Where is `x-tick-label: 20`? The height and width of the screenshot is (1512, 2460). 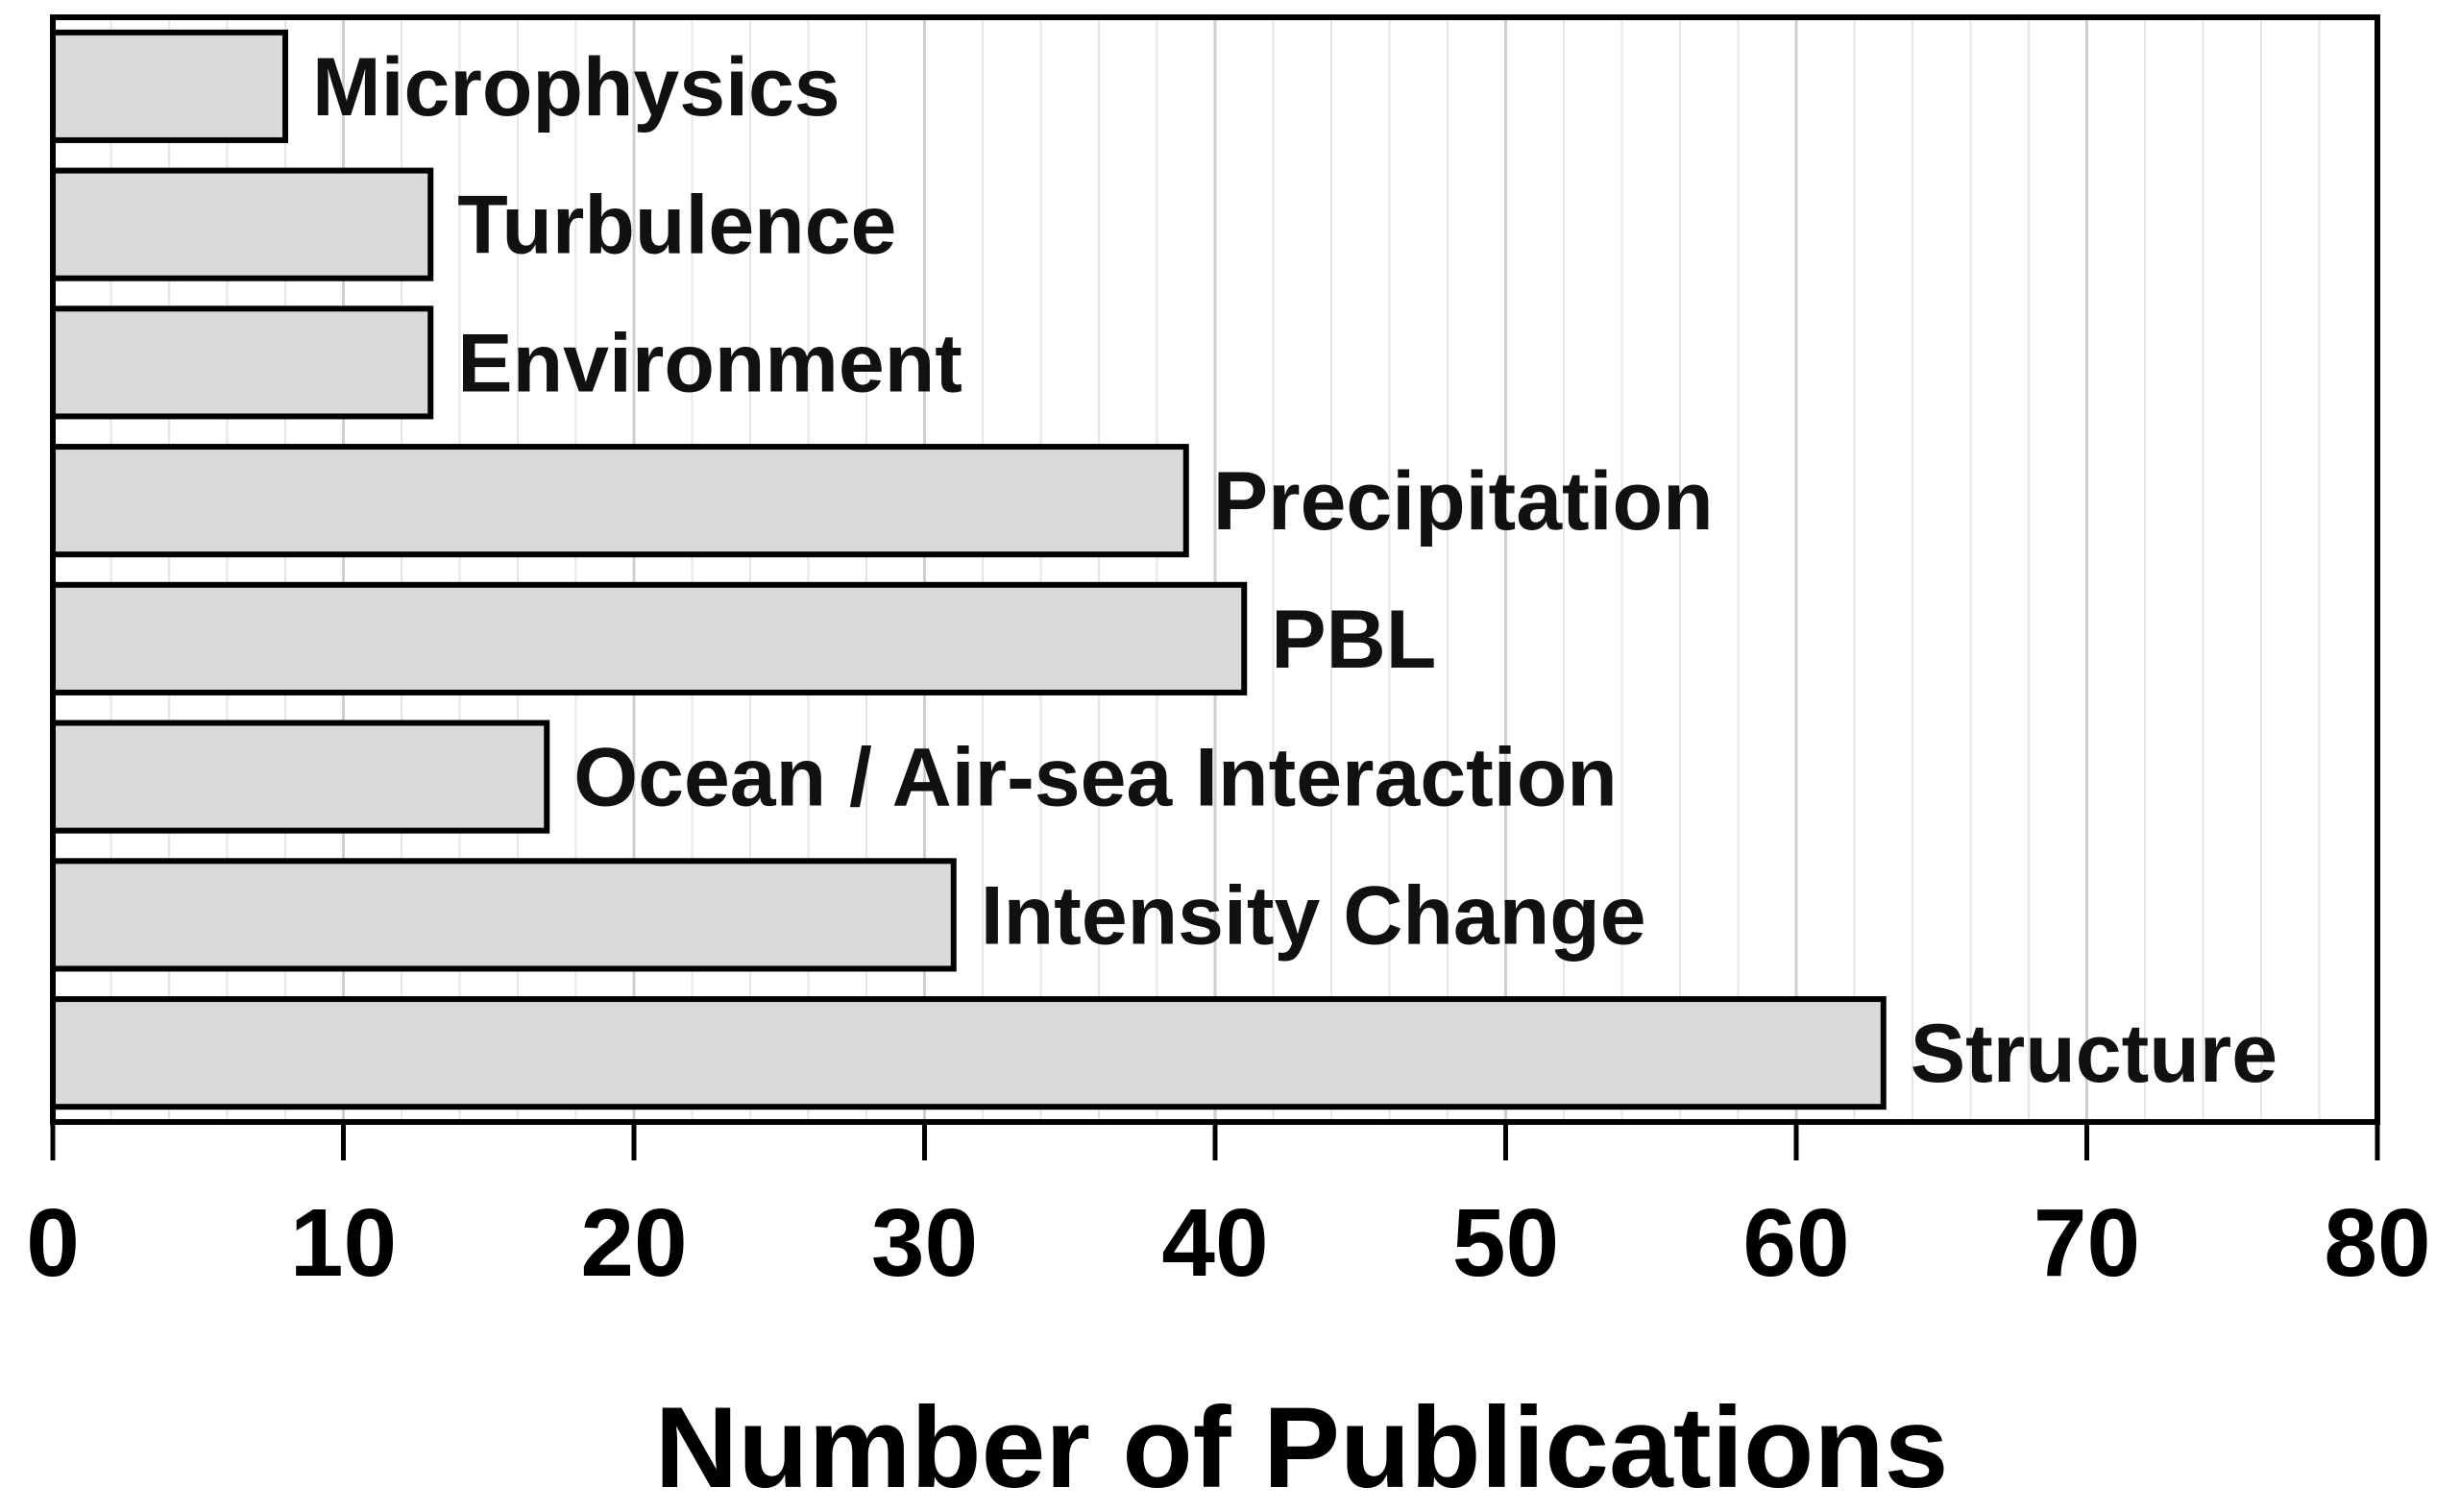
x-tick-label: 20 is located at coordinates (633, 1243).